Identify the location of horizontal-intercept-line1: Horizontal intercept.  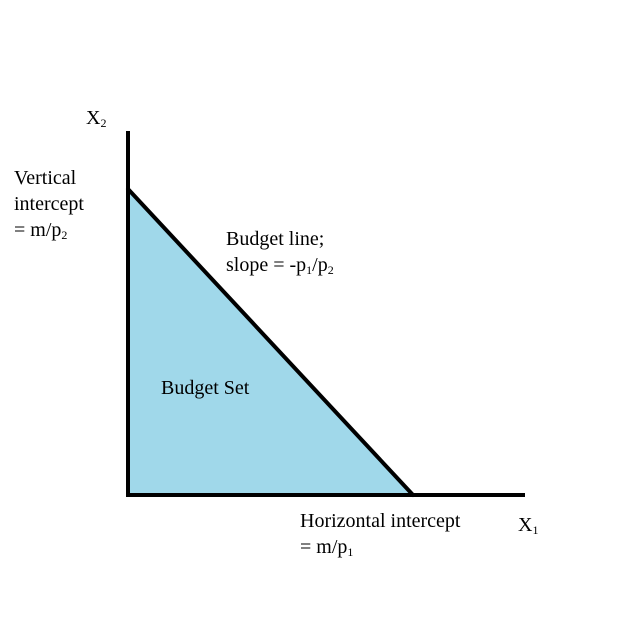
(380, 521).